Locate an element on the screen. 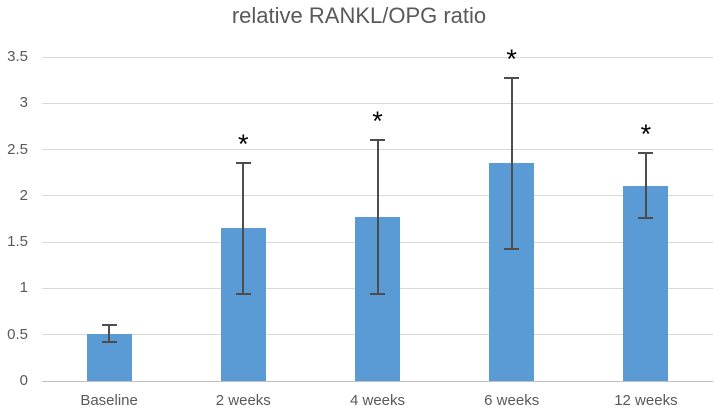 The width and height of the screenshot is (718, 415). x-axis-category-label: 12 weeks is located at coordinates (646, 400).